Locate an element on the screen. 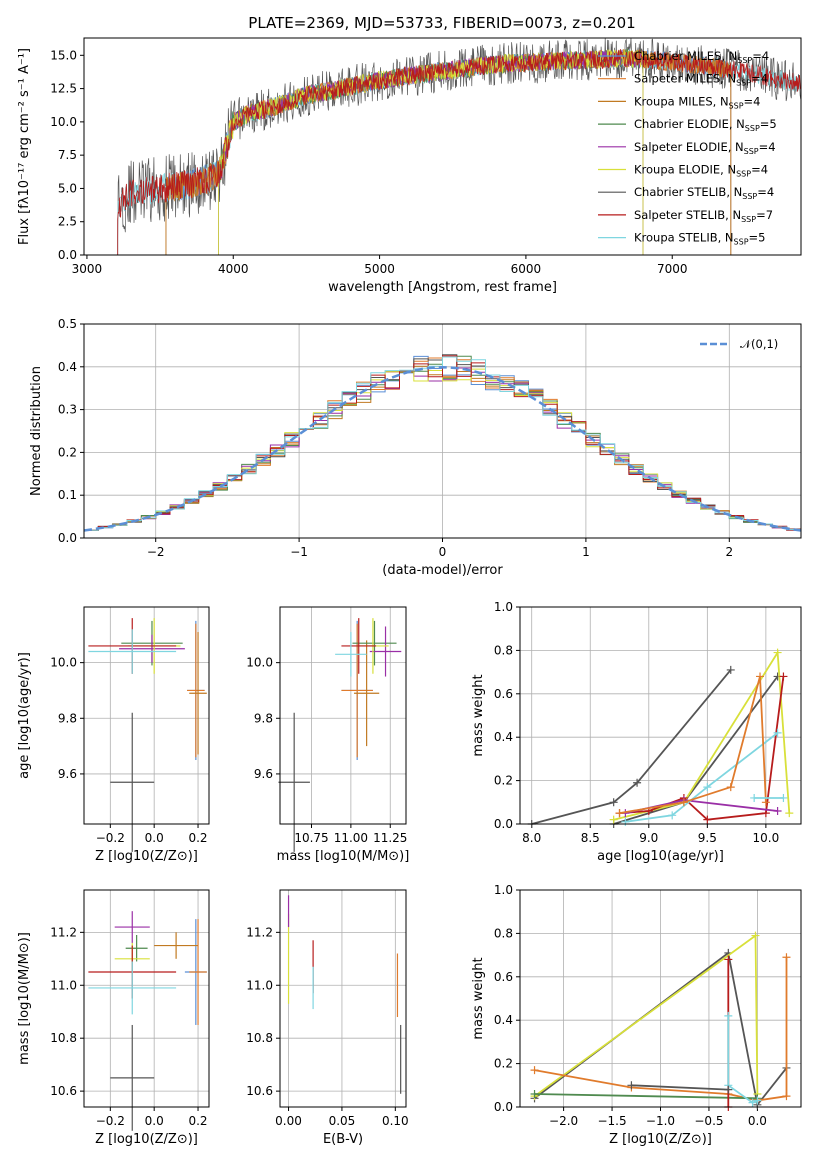  y-axis-label: age [log10(age/yr)] is located at coordinates (24, 715).